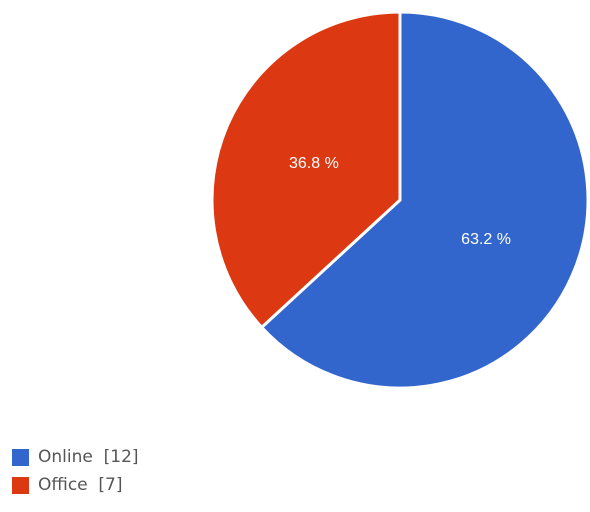 The image size is (590, 512). I want to click on slice-label-office: 36.8 %, so click(314, 163).